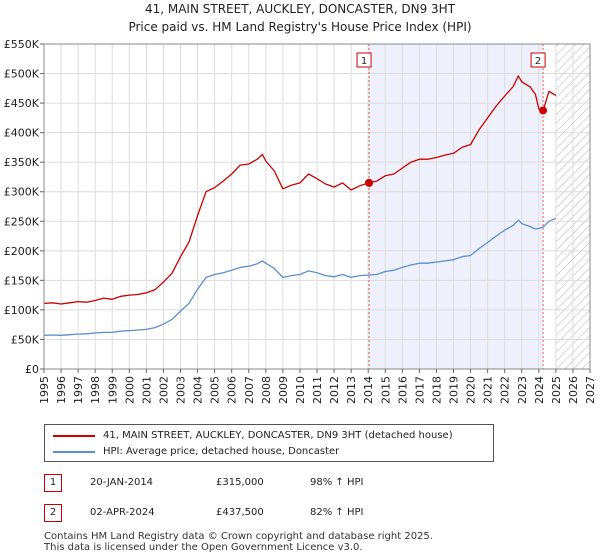 The image size is (600, 560). I want to click on x-tick-label: 2026, so click(573, 390).